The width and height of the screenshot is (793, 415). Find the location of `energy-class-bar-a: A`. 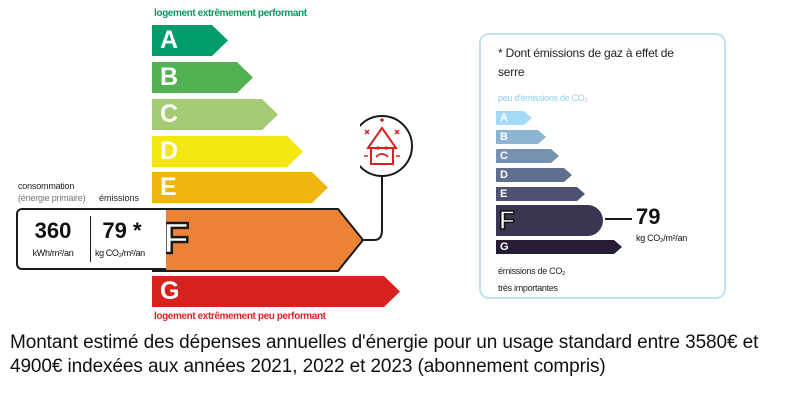

energy-class-bar-a: A is located at coordinates (190, 40).